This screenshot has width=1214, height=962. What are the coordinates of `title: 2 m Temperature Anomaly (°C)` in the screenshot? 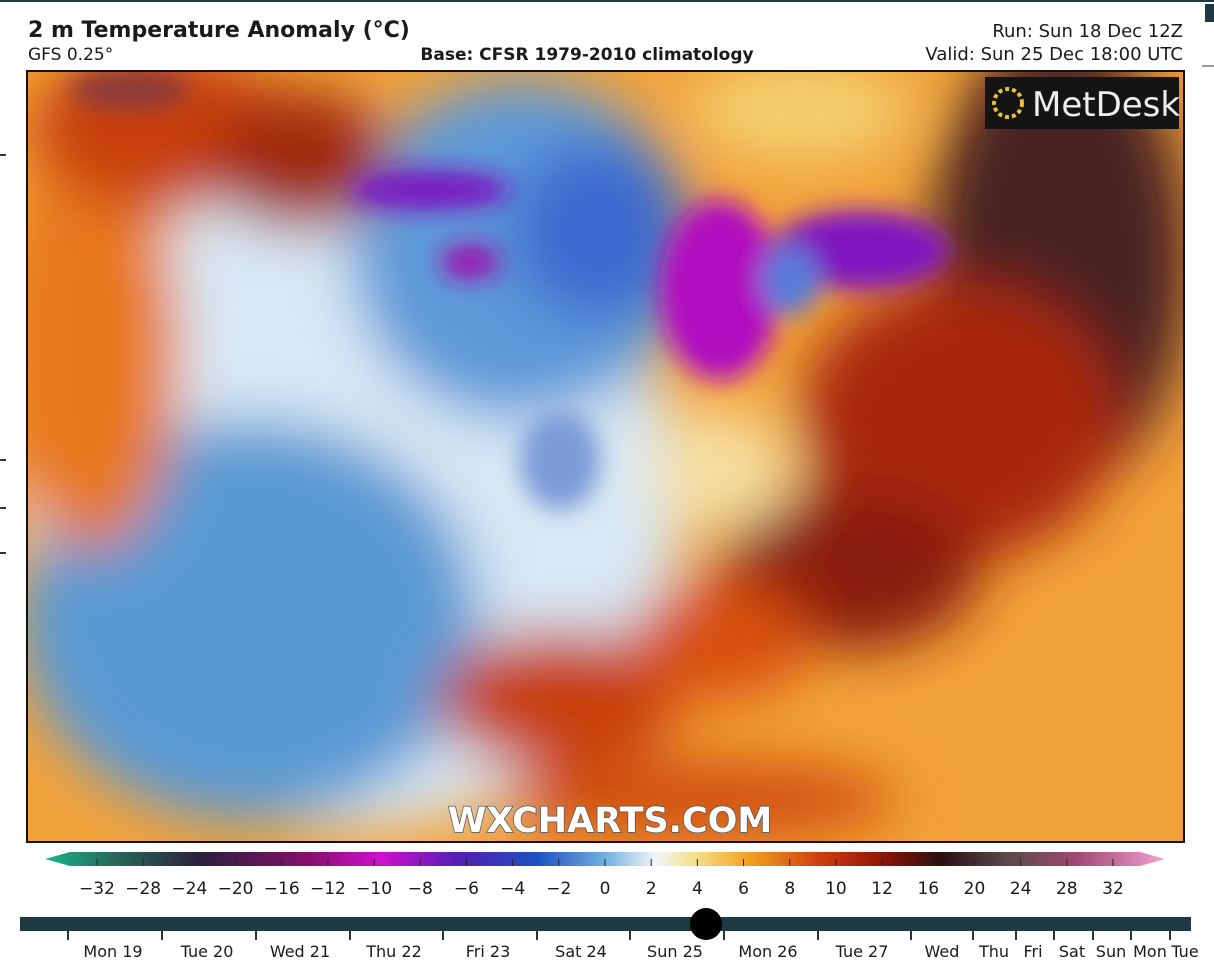 It's located at (219, 30).